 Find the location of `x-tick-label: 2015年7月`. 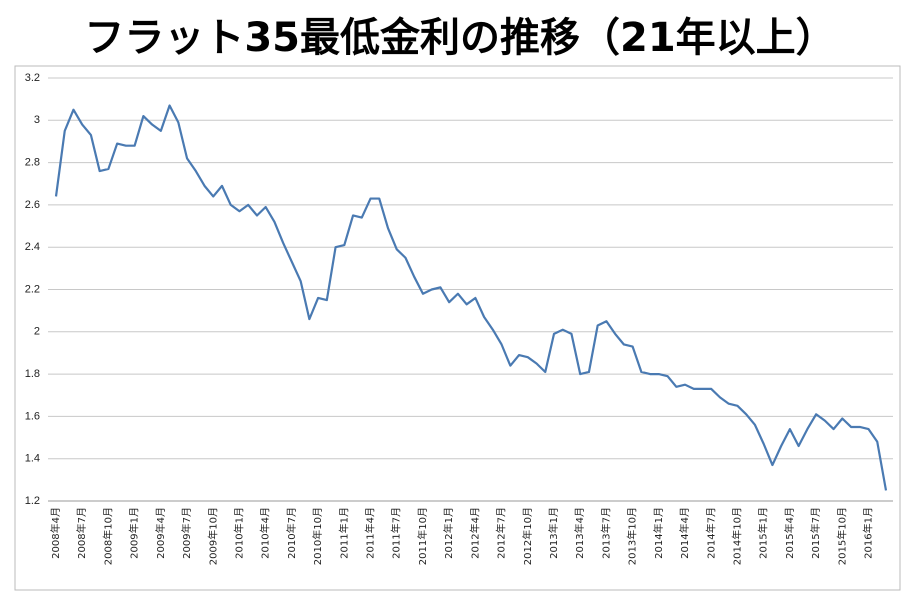

x-tick-label: 2015年7月 is located at coordinates (815, 533).